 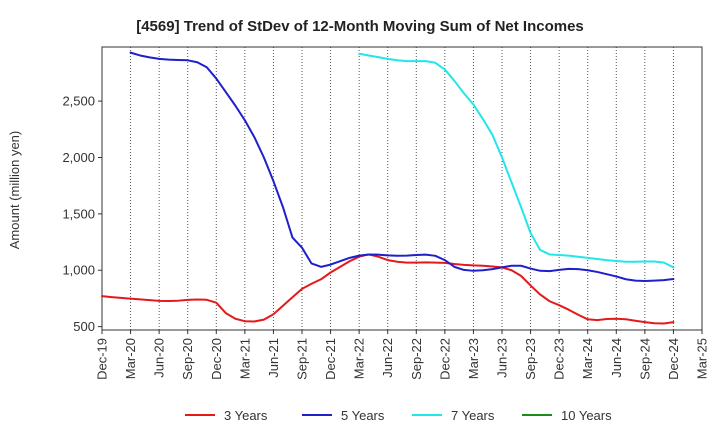 I want to click on x-tick-label: Dec-21, so click(x=330, y=359).